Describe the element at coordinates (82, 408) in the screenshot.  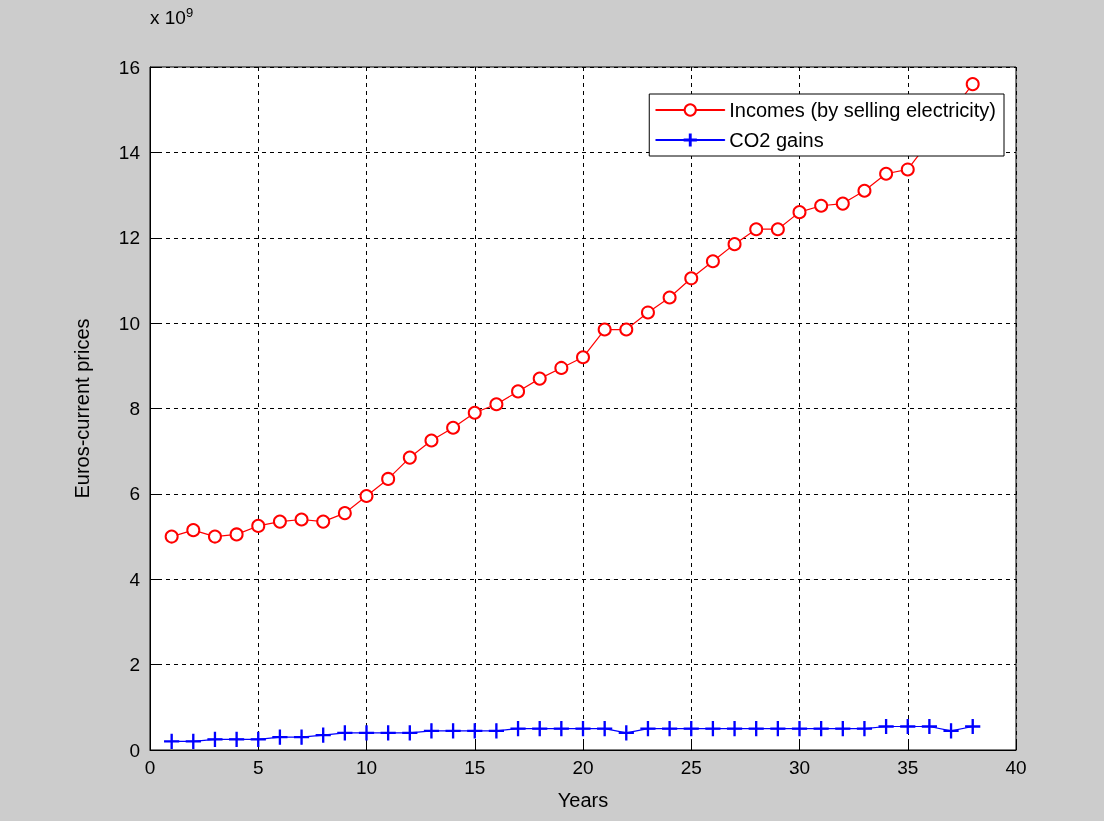
I see `y-axis-title: Euros-current prices` at that location.